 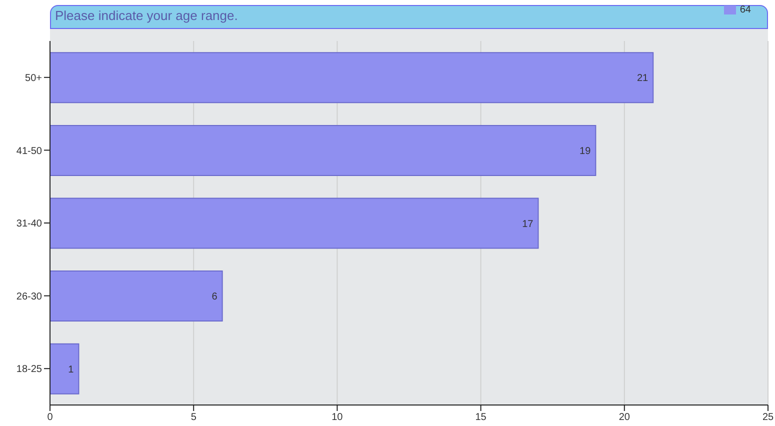 I want to click on data-label: 1, so click(x=71, y=370).